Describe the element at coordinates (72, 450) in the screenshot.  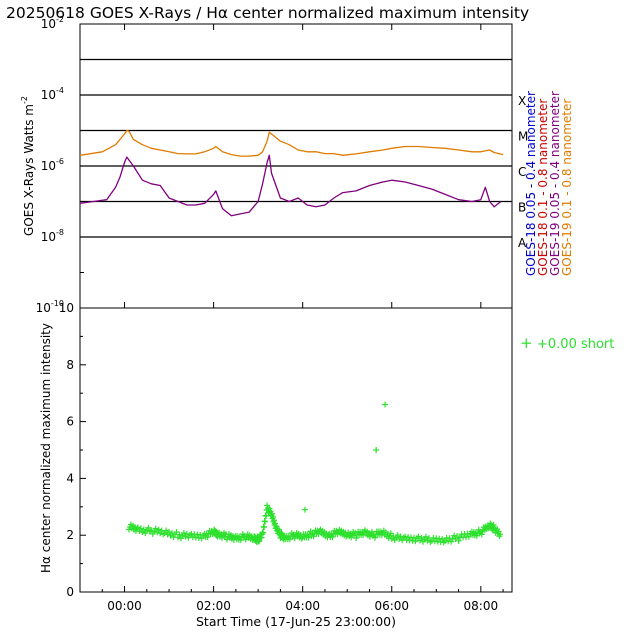
I see `halpha-y-ticks: 0 2 4 6 8 10` at that location.